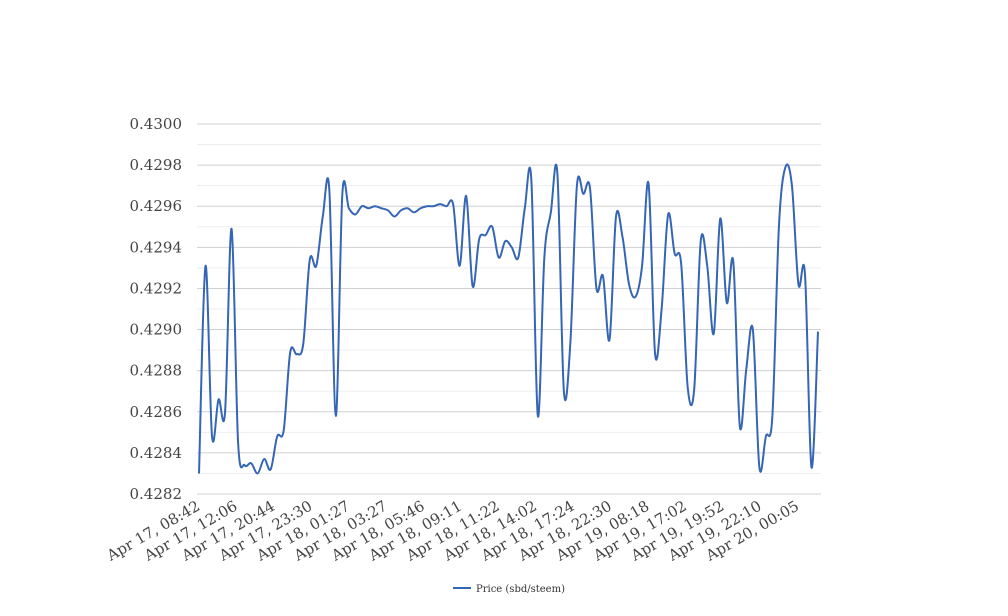 The width and height of the screenshot is (1008, 616). I want to click on y-tick-label: 0.4292, so click(156, 288).